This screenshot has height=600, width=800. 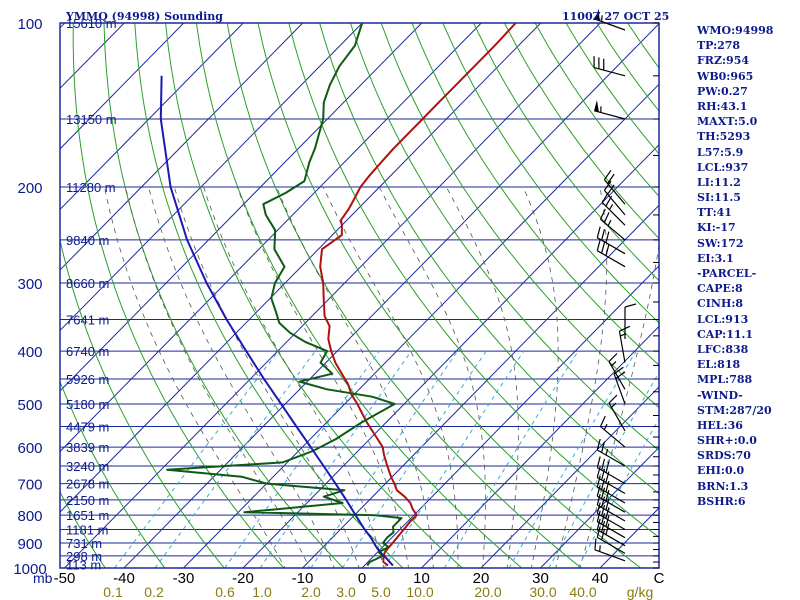 What do you see at coordinates (735, 30) in the screenshot?
I see `index-entry: WMO:94998` at bounding box center [735, 30].